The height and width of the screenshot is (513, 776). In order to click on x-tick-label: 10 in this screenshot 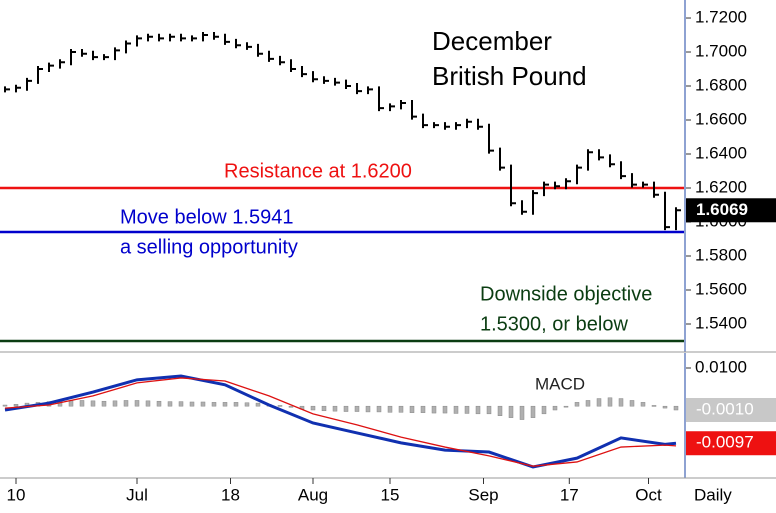, I will do `click(16, 494)`.